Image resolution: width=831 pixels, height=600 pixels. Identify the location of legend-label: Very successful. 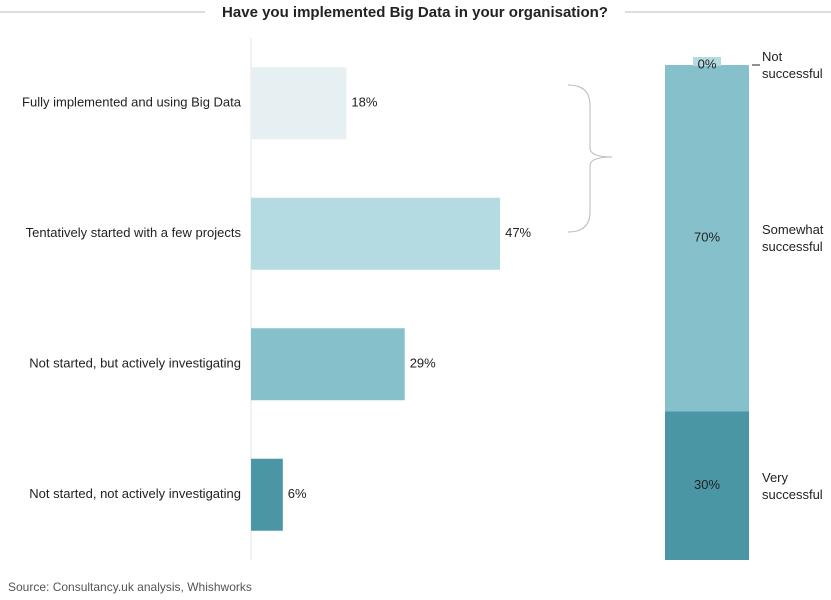
(792, 485).